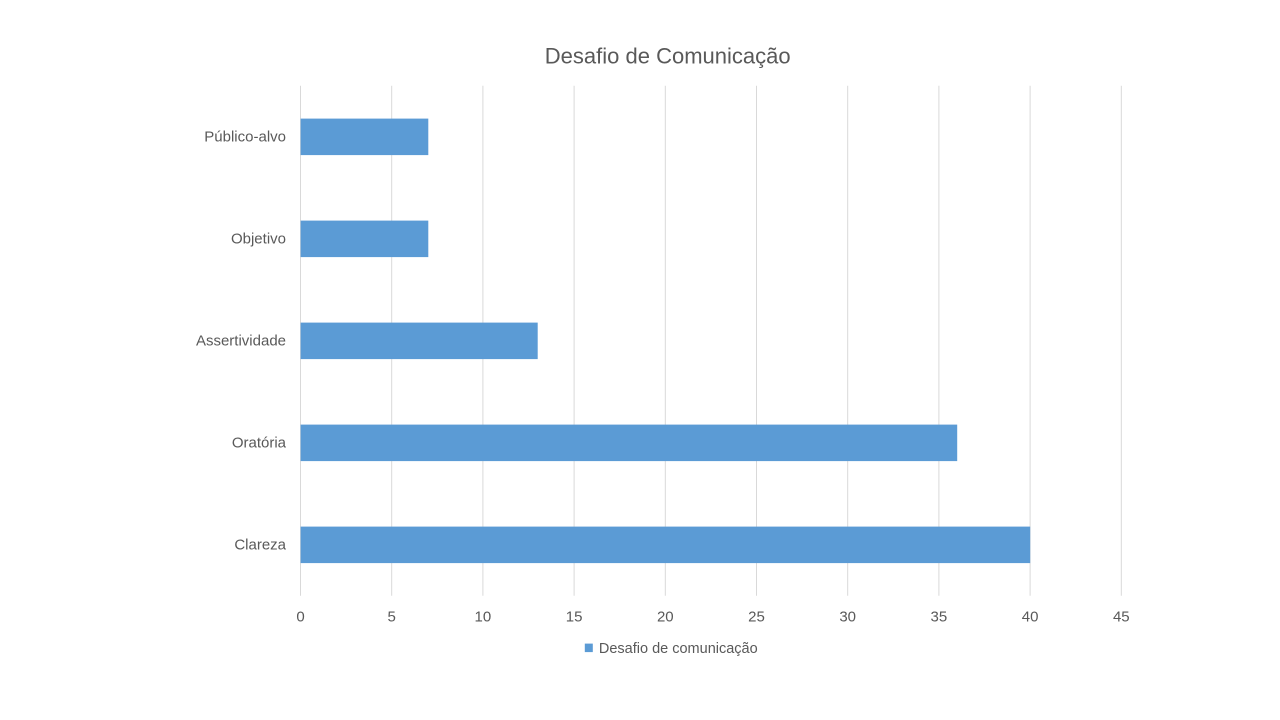 The height and width of the screenshot is (720, 1280). Describe the element at coordinates (574, 617) in the screenshot. I see `svg-text: 15` at that location.